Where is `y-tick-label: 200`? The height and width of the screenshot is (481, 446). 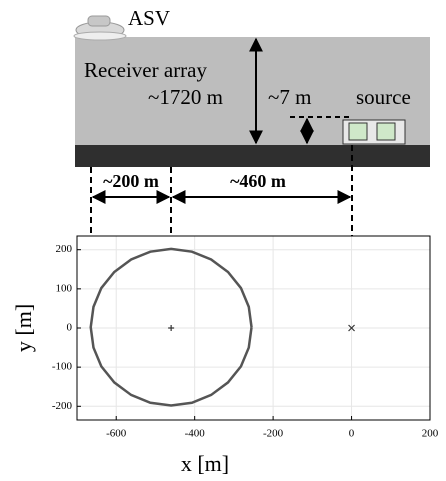
y-tick-label: 200 is located at coordinates (64, 249).